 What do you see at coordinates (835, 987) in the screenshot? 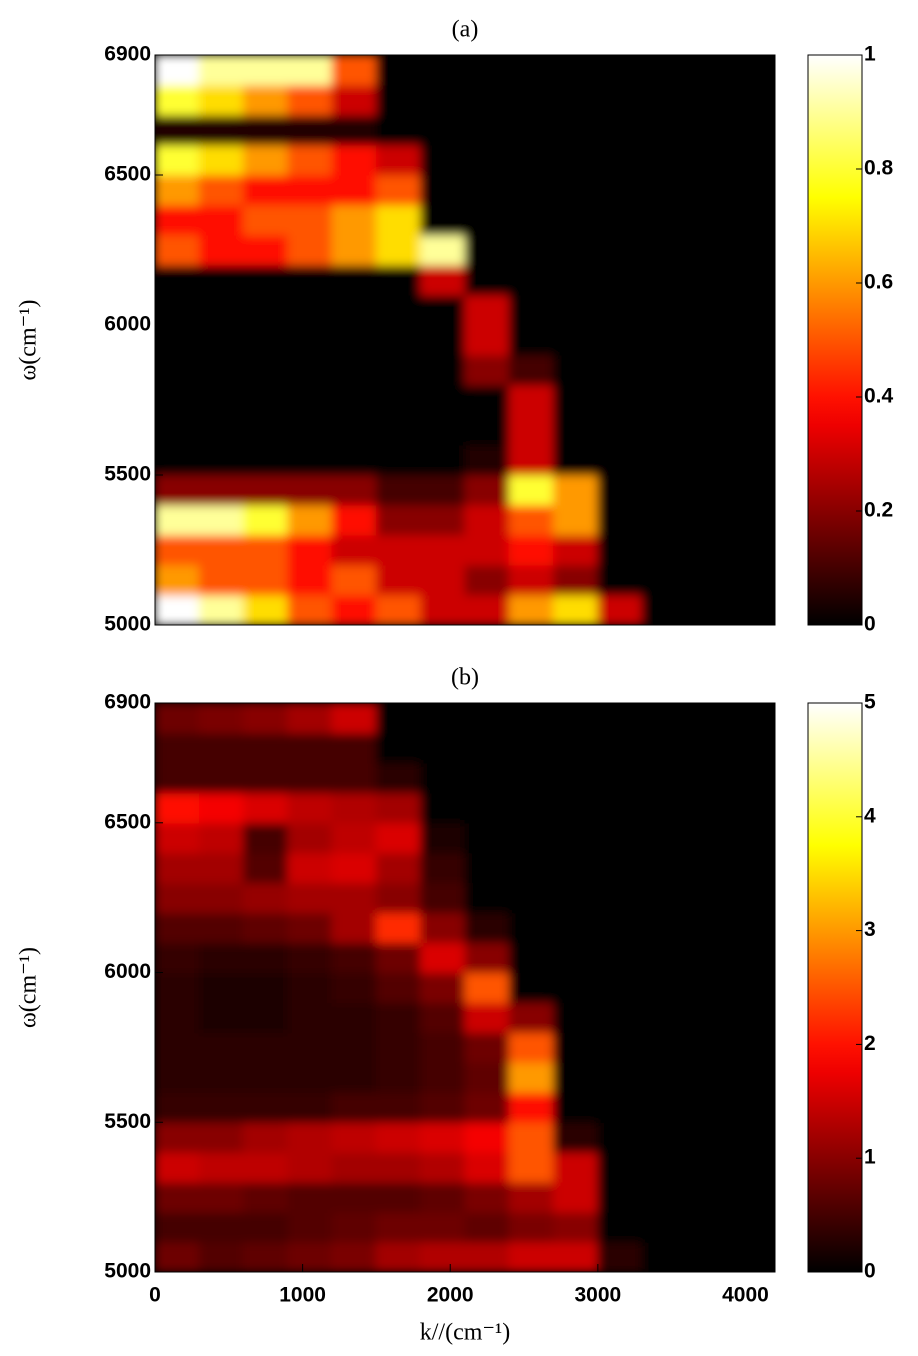
I see `colorbar` at bounding box center [835, 987].